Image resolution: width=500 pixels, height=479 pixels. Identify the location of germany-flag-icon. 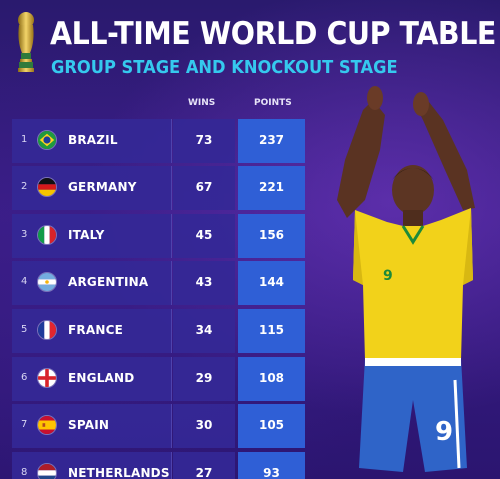
(47, 187).